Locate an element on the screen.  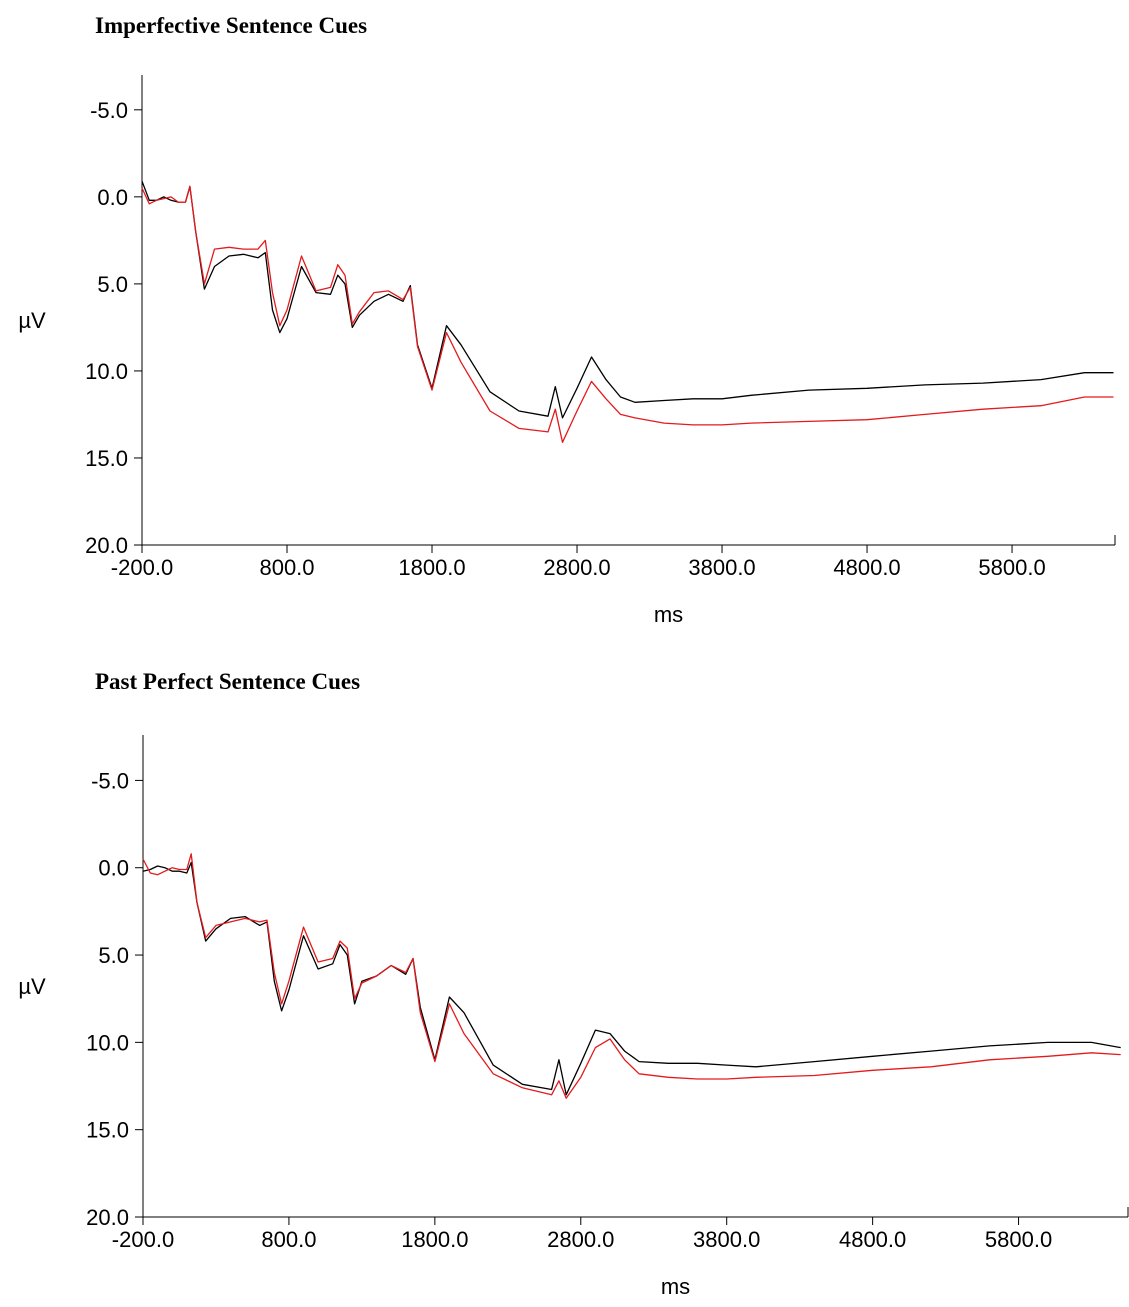
chart-title: Past Perfect Sentence Cues is located at coordinates (227, 681).